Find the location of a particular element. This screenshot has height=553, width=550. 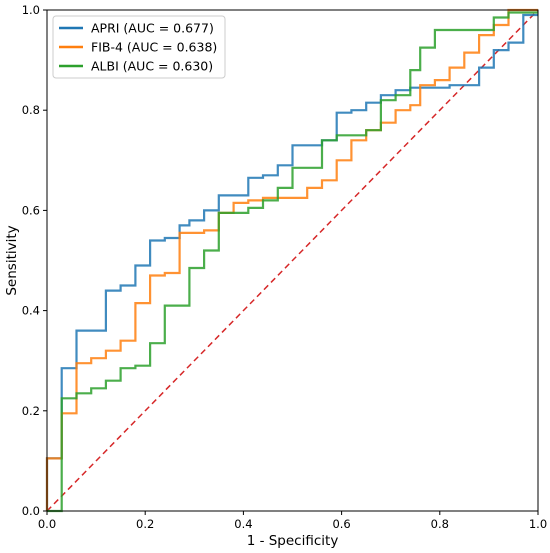

y-tick-label: 0.6 is located at coordinates (31, 210).